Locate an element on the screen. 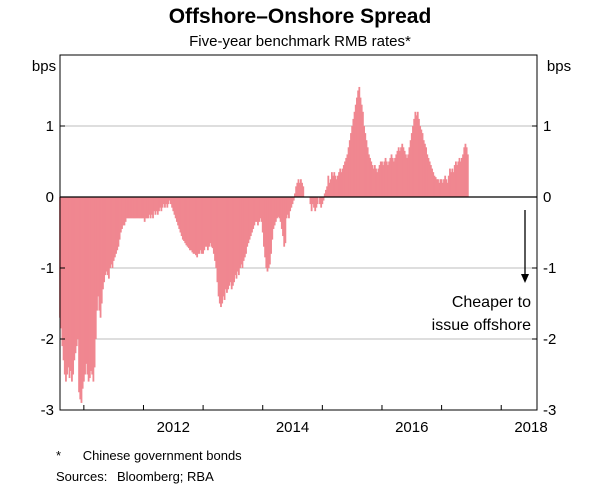  footnote-star: * Chinese government bonds is located at coordinates (149, 455).